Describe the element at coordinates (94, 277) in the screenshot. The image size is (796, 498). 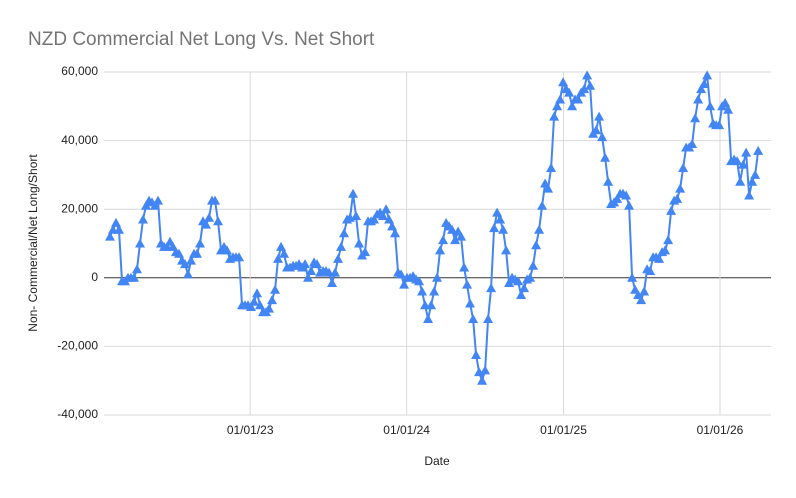
I see `y-tick-label: 0` at that location.